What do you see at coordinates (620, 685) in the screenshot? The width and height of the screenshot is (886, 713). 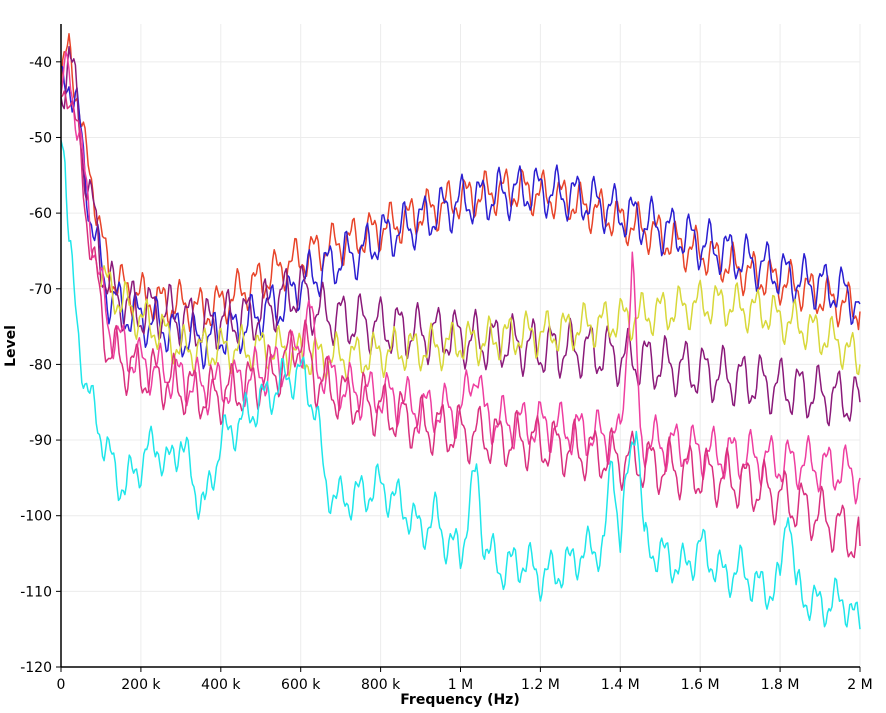 I see `x-tick-label: 1.4 M` at bounding box center [620, 685].